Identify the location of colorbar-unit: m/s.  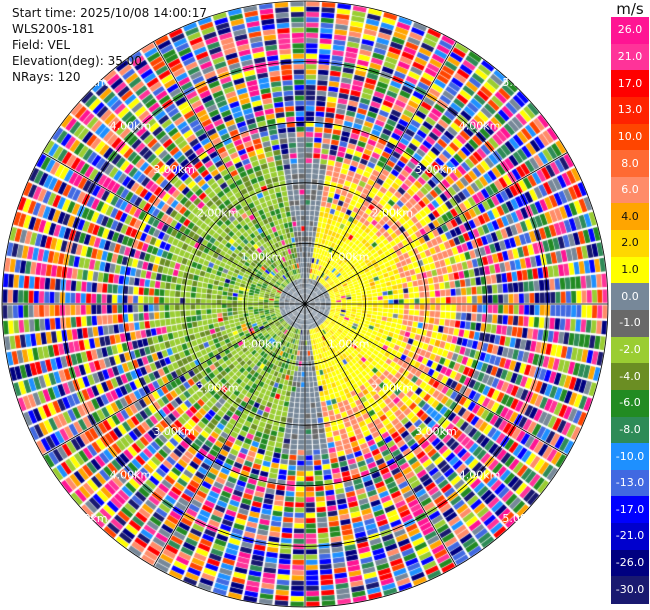
(630, 9).